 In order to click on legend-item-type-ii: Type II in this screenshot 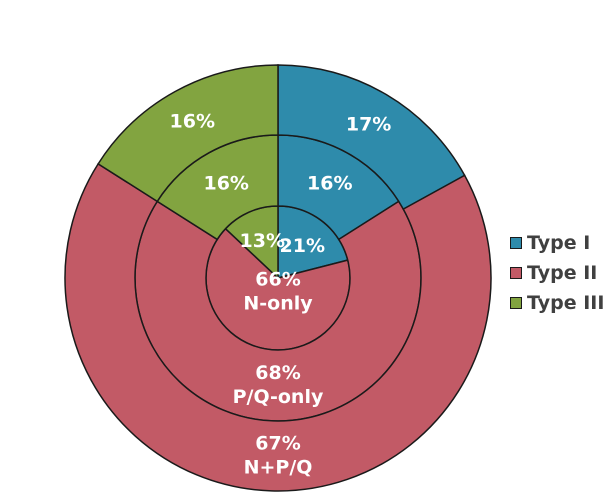, I will do `click(557, 273)`.